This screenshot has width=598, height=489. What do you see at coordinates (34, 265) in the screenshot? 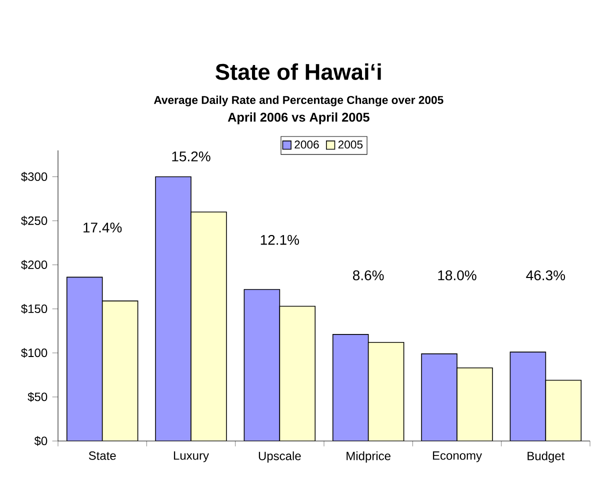
I see `y-tick-label: $200` at bounding box center [34, 265].